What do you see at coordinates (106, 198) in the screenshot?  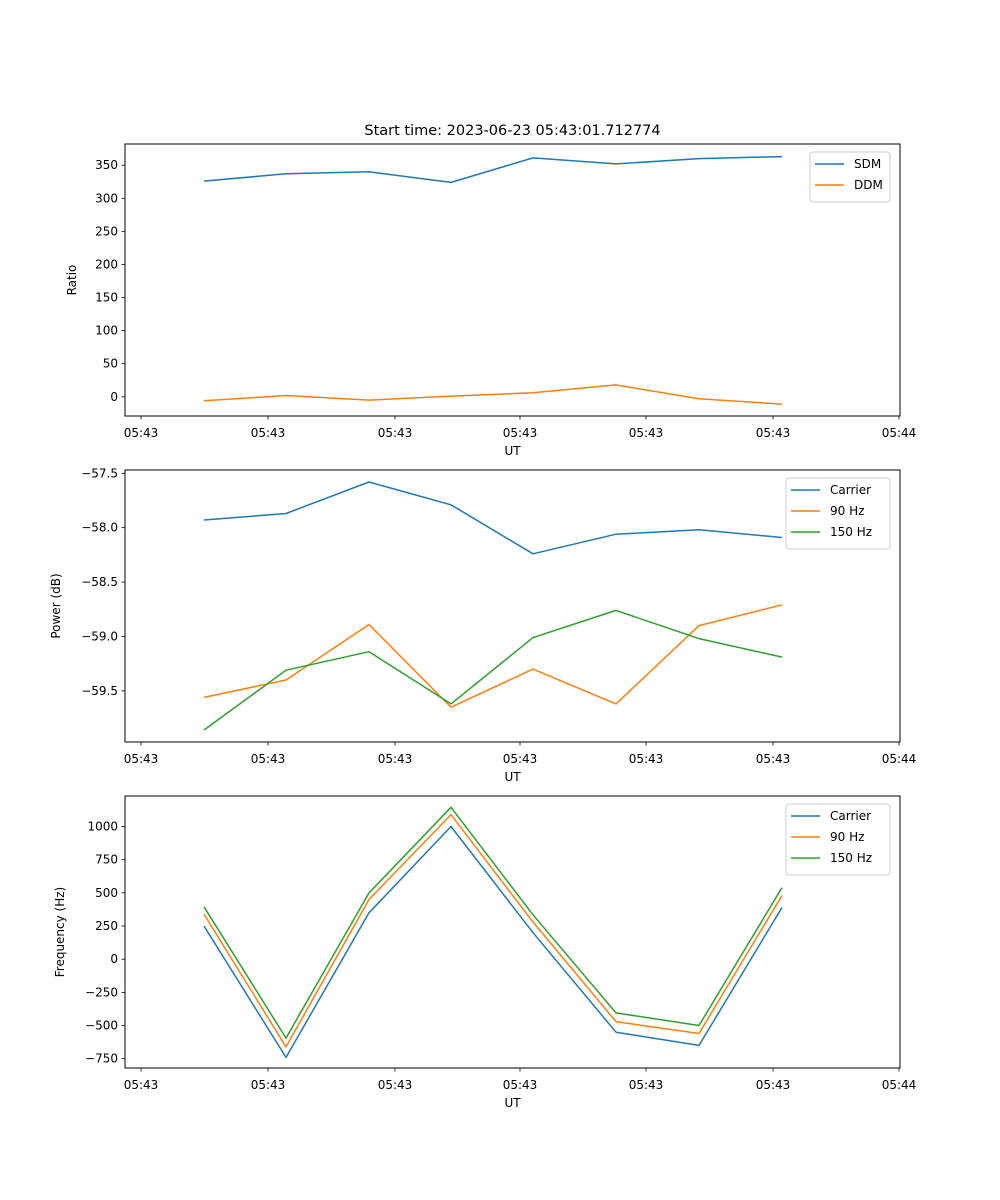 I see `y-tick-label: 300` at bounding box center [106, 198].